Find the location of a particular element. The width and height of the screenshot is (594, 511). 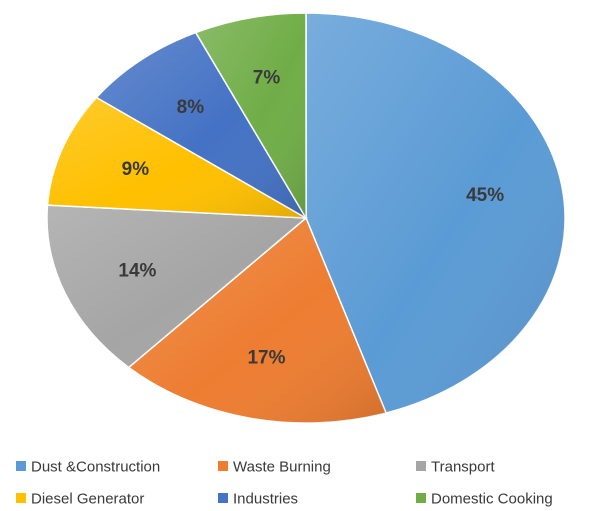

legend-item-waste-burning: Waste Burning is located at coordinates (274, 467).